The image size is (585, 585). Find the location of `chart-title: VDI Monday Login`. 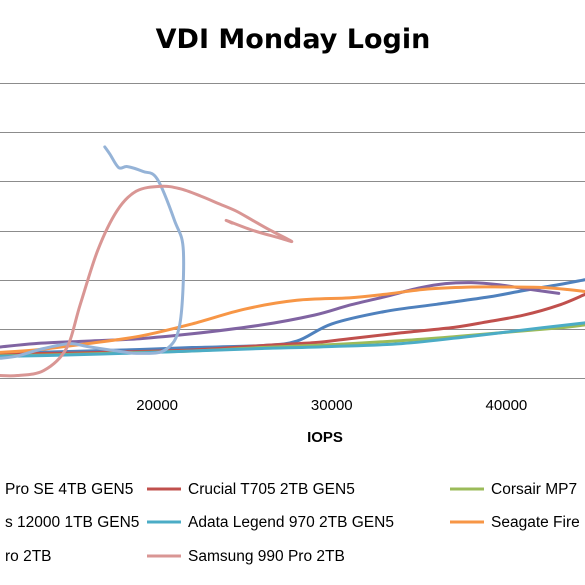

chart-title: VDI Monday Login is located at coordinates (293, 39).